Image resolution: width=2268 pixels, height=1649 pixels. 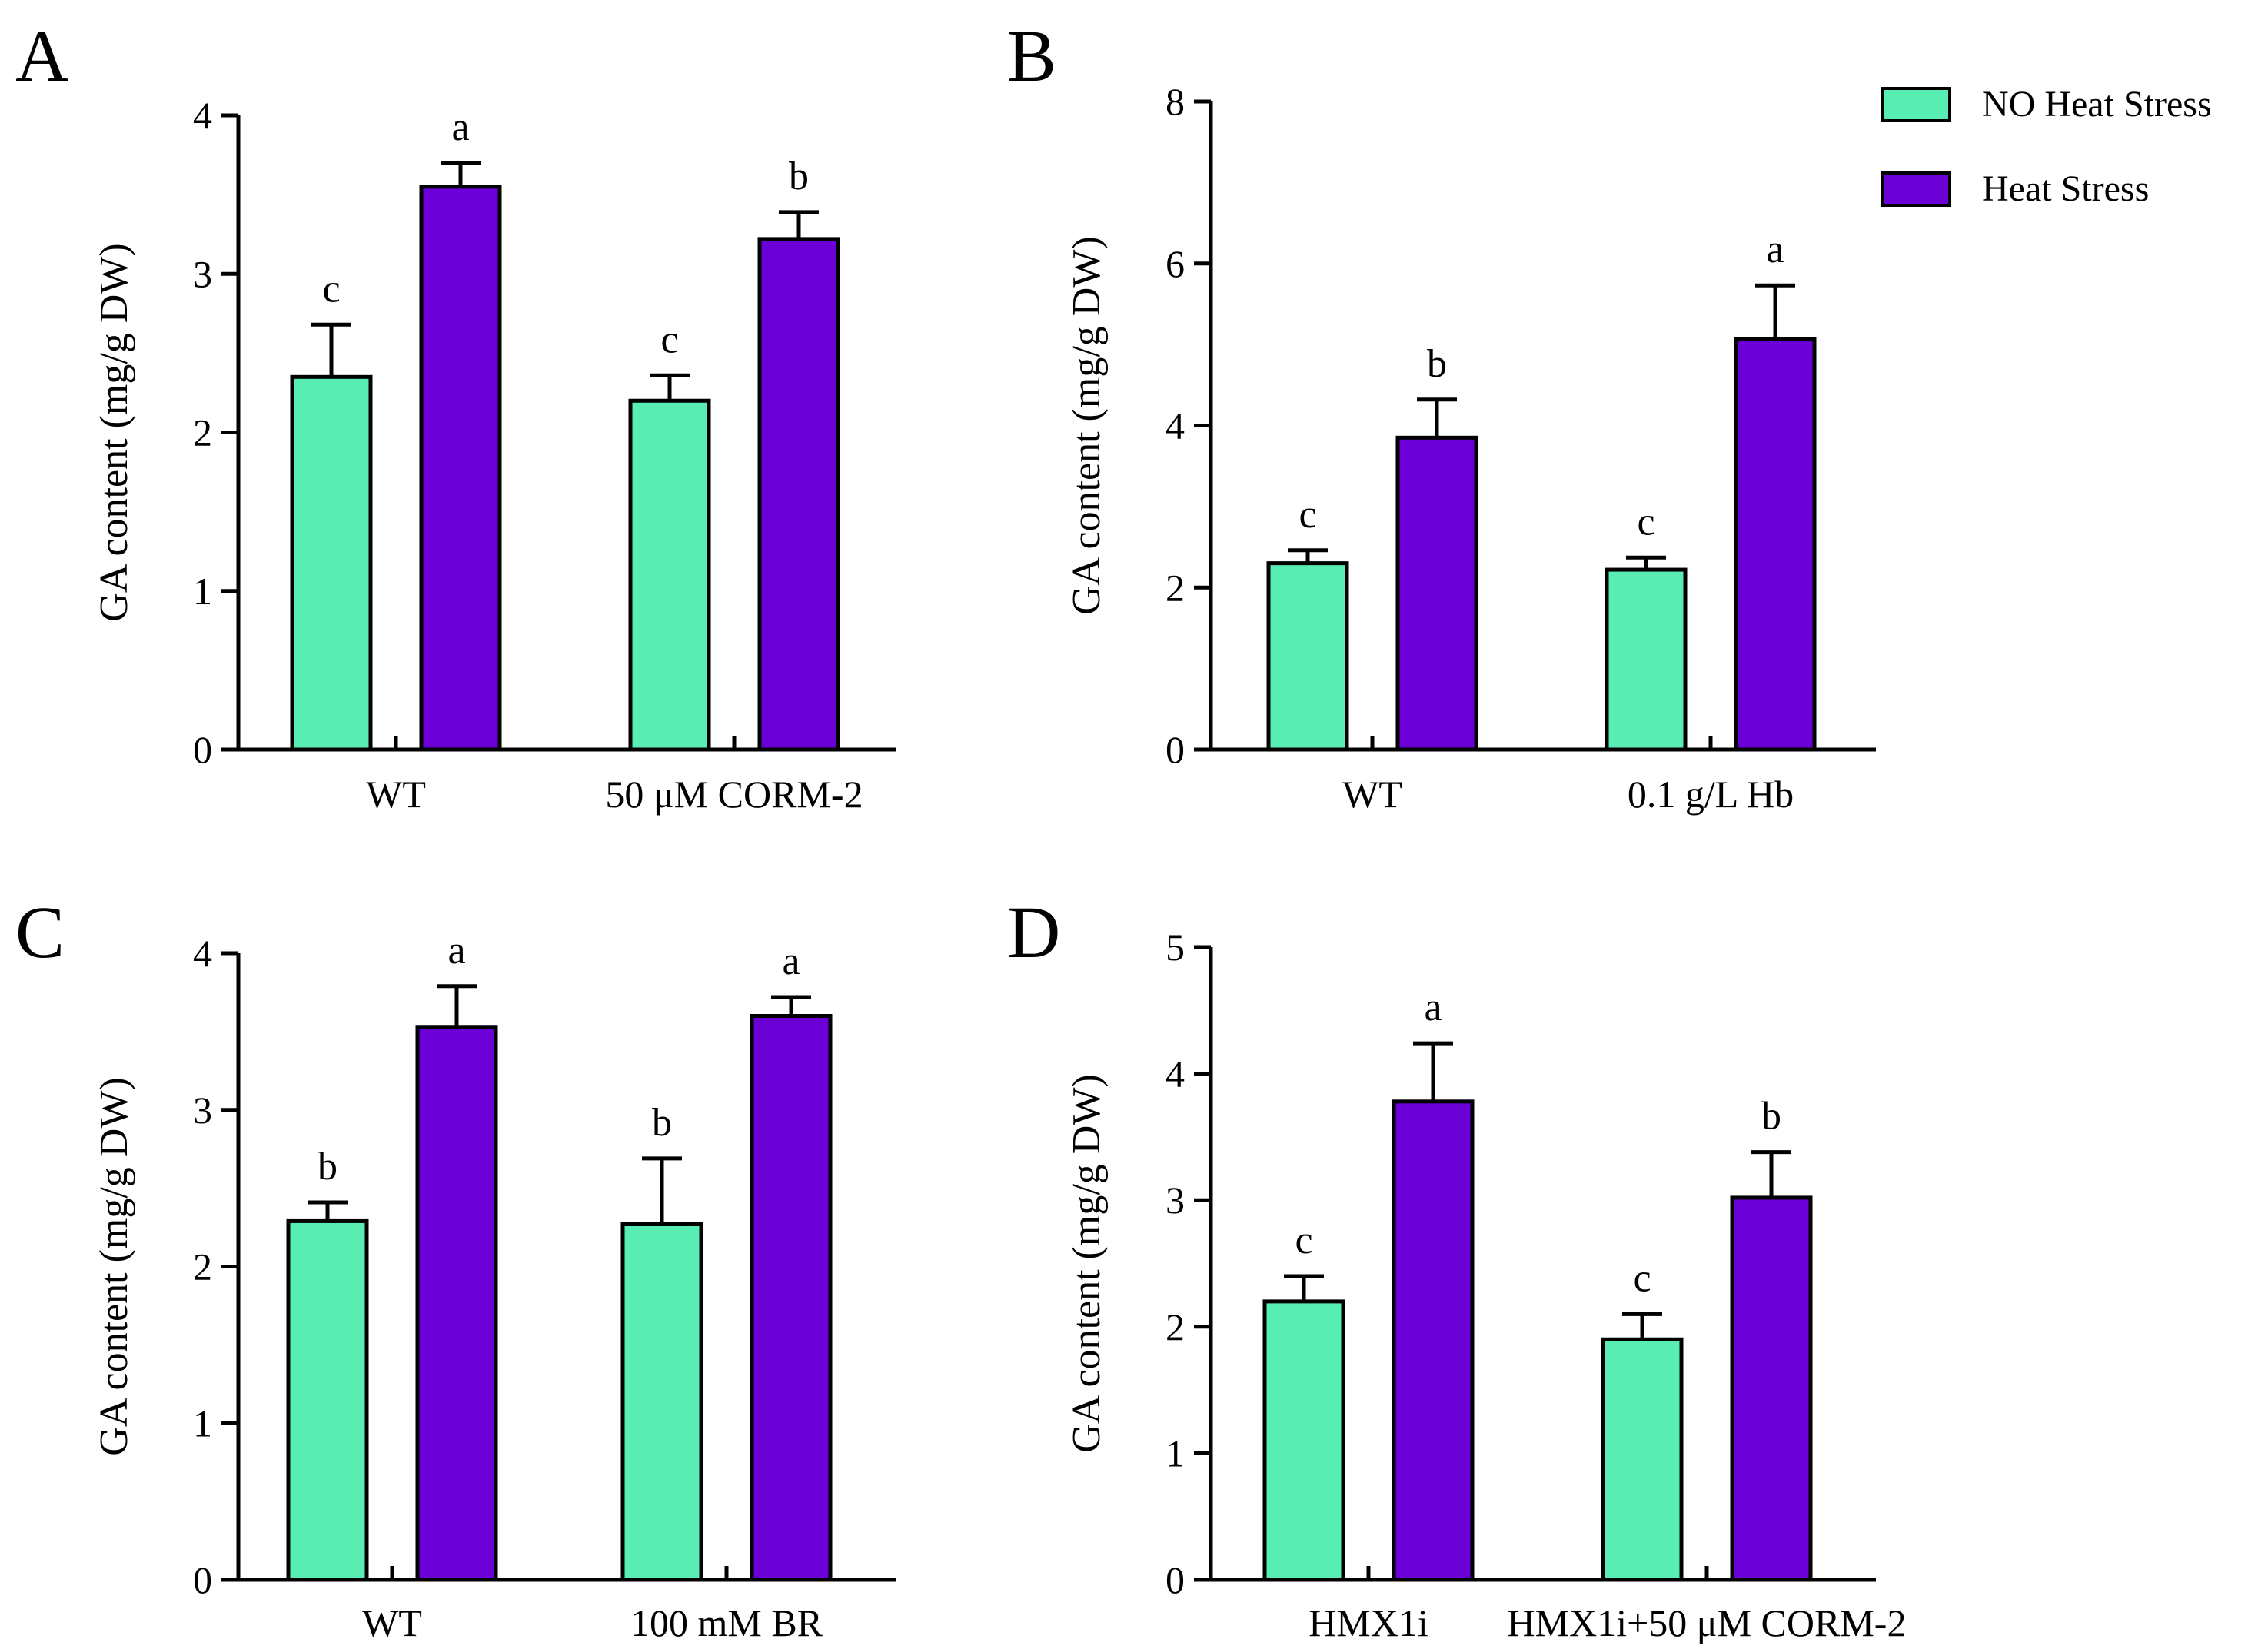 I want to click on legend-swatch-heat, so click(x=1916, y=189).